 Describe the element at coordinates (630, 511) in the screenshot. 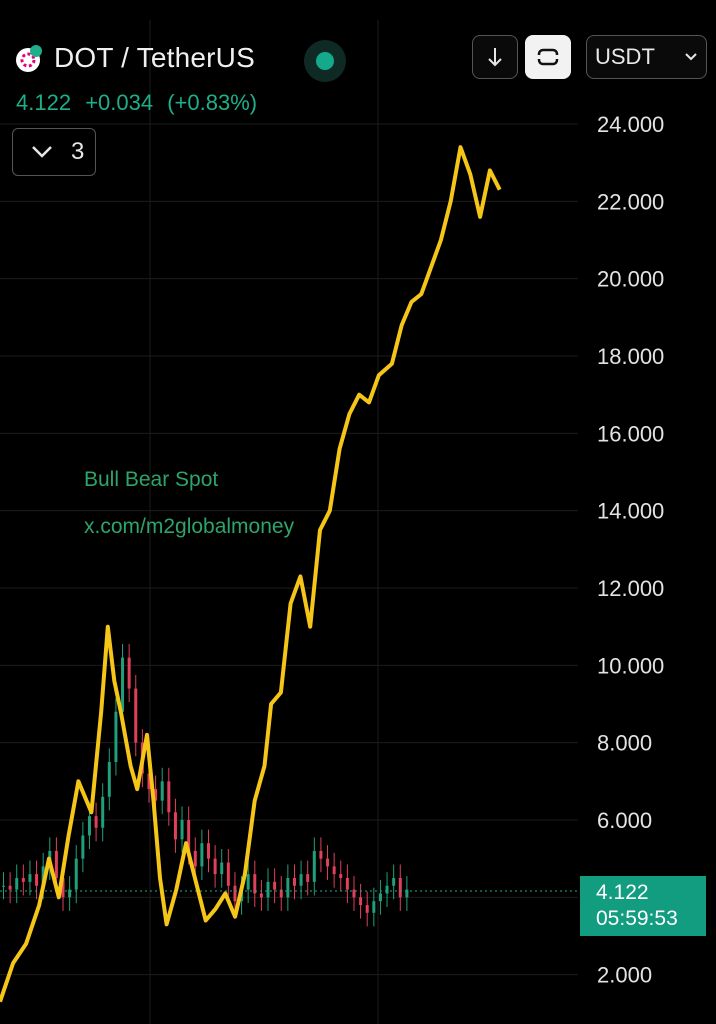

I see `y-tick-label: 14.000` at that location.